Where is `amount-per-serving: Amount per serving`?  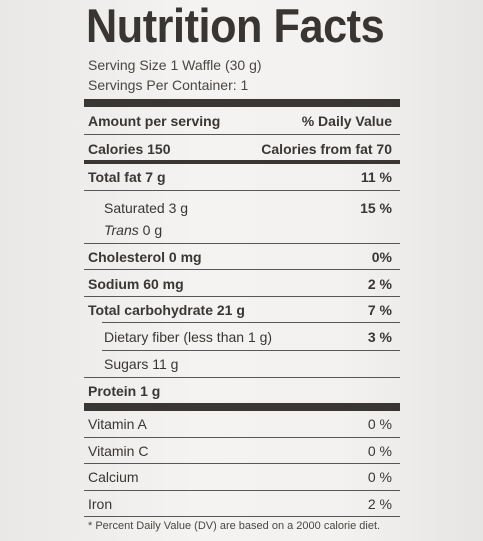
amount-per-serving: Amount per serving is located at coordinates (154, 121).